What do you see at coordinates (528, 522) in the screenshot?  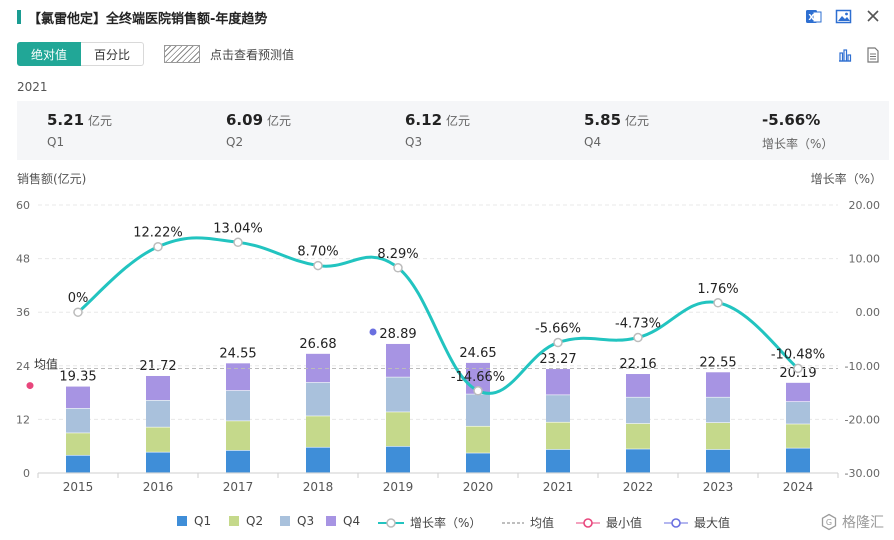 I see `legend-item-mean: 均值` at bounding box center [528, 522].